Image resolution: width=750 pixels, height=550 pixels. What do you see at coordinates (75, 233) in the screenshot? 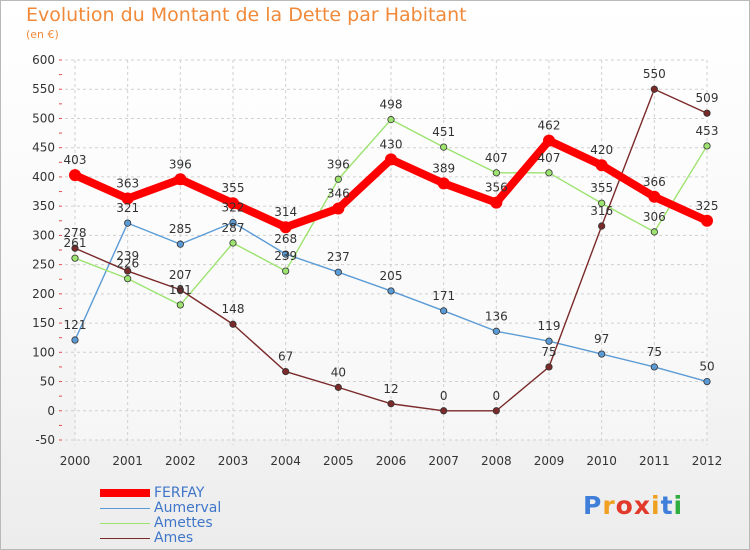
I see `data-label: 278` at bounding box center [75, 233].